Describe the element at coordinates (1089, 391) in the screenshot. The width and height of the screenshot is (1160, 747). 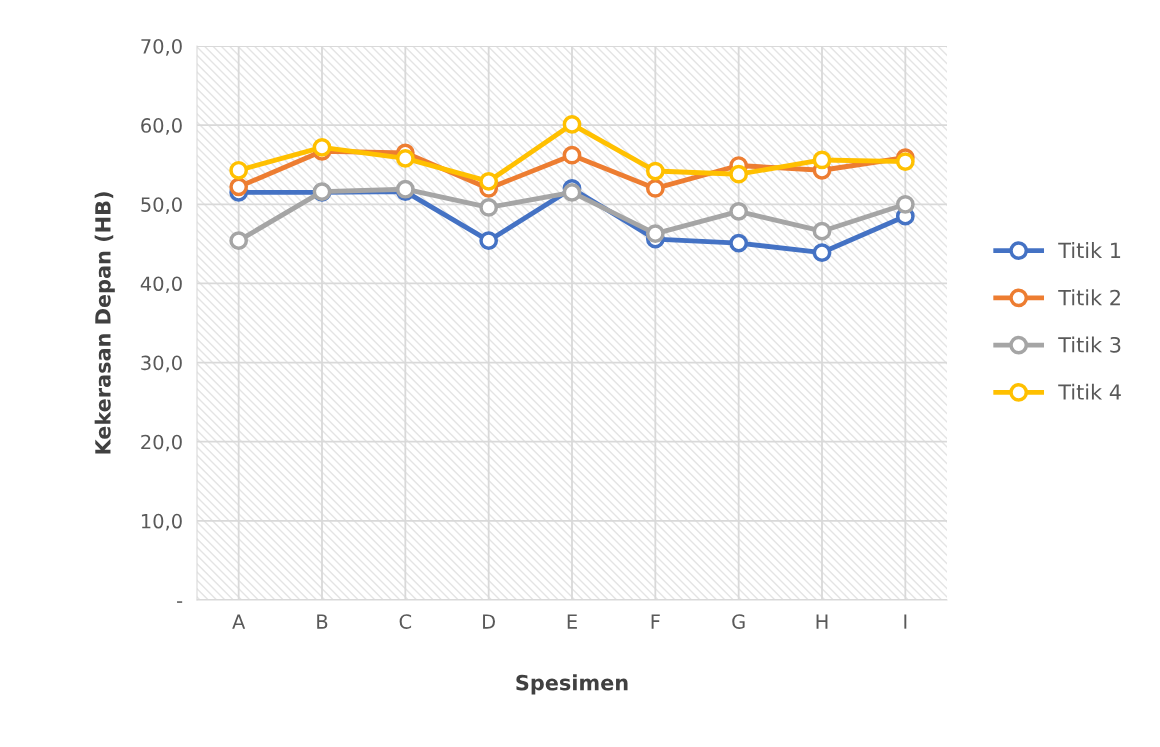
I see `legend-label: Titik 4` at that location.